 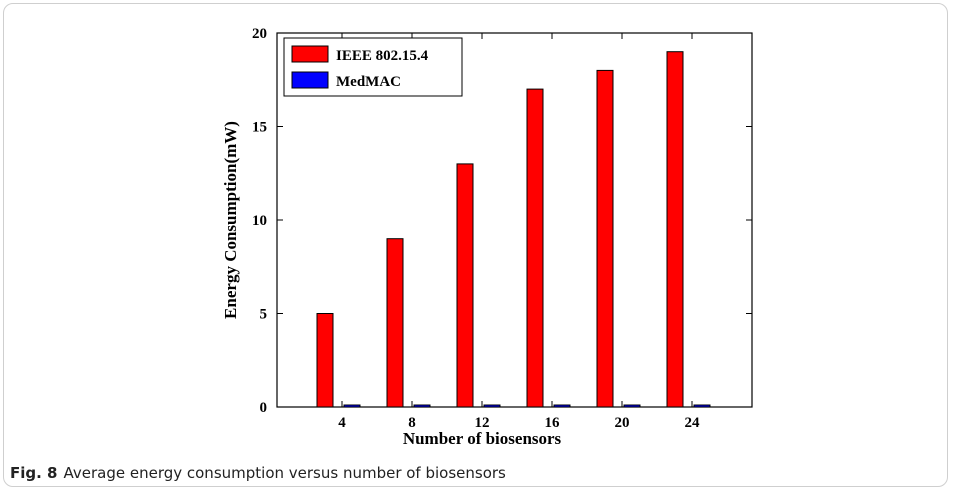 What do you see at coordinates (693, 423) in the screenshot?
I see `x-tick-label: 24` at bounding box center [693, 423].